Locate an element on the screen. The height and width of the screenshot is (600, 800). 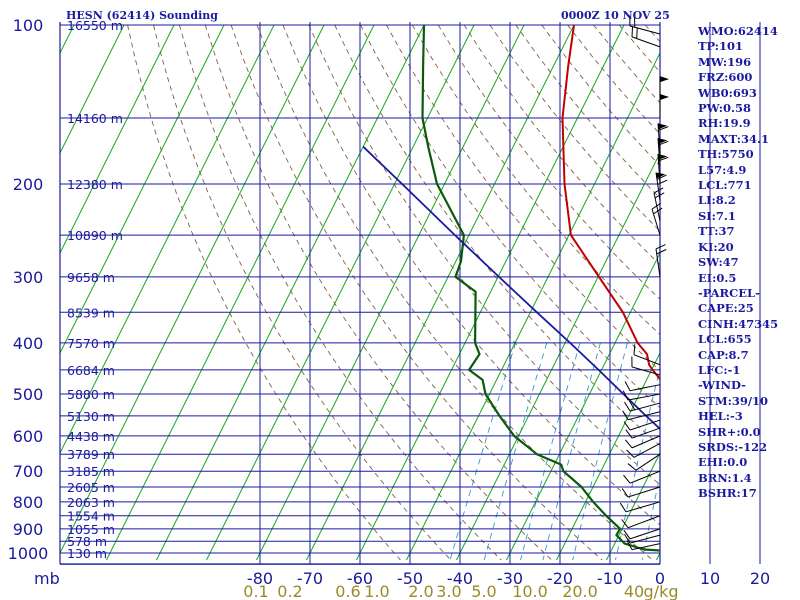
height-label: 4438 m is located at coordinates (91, 436).